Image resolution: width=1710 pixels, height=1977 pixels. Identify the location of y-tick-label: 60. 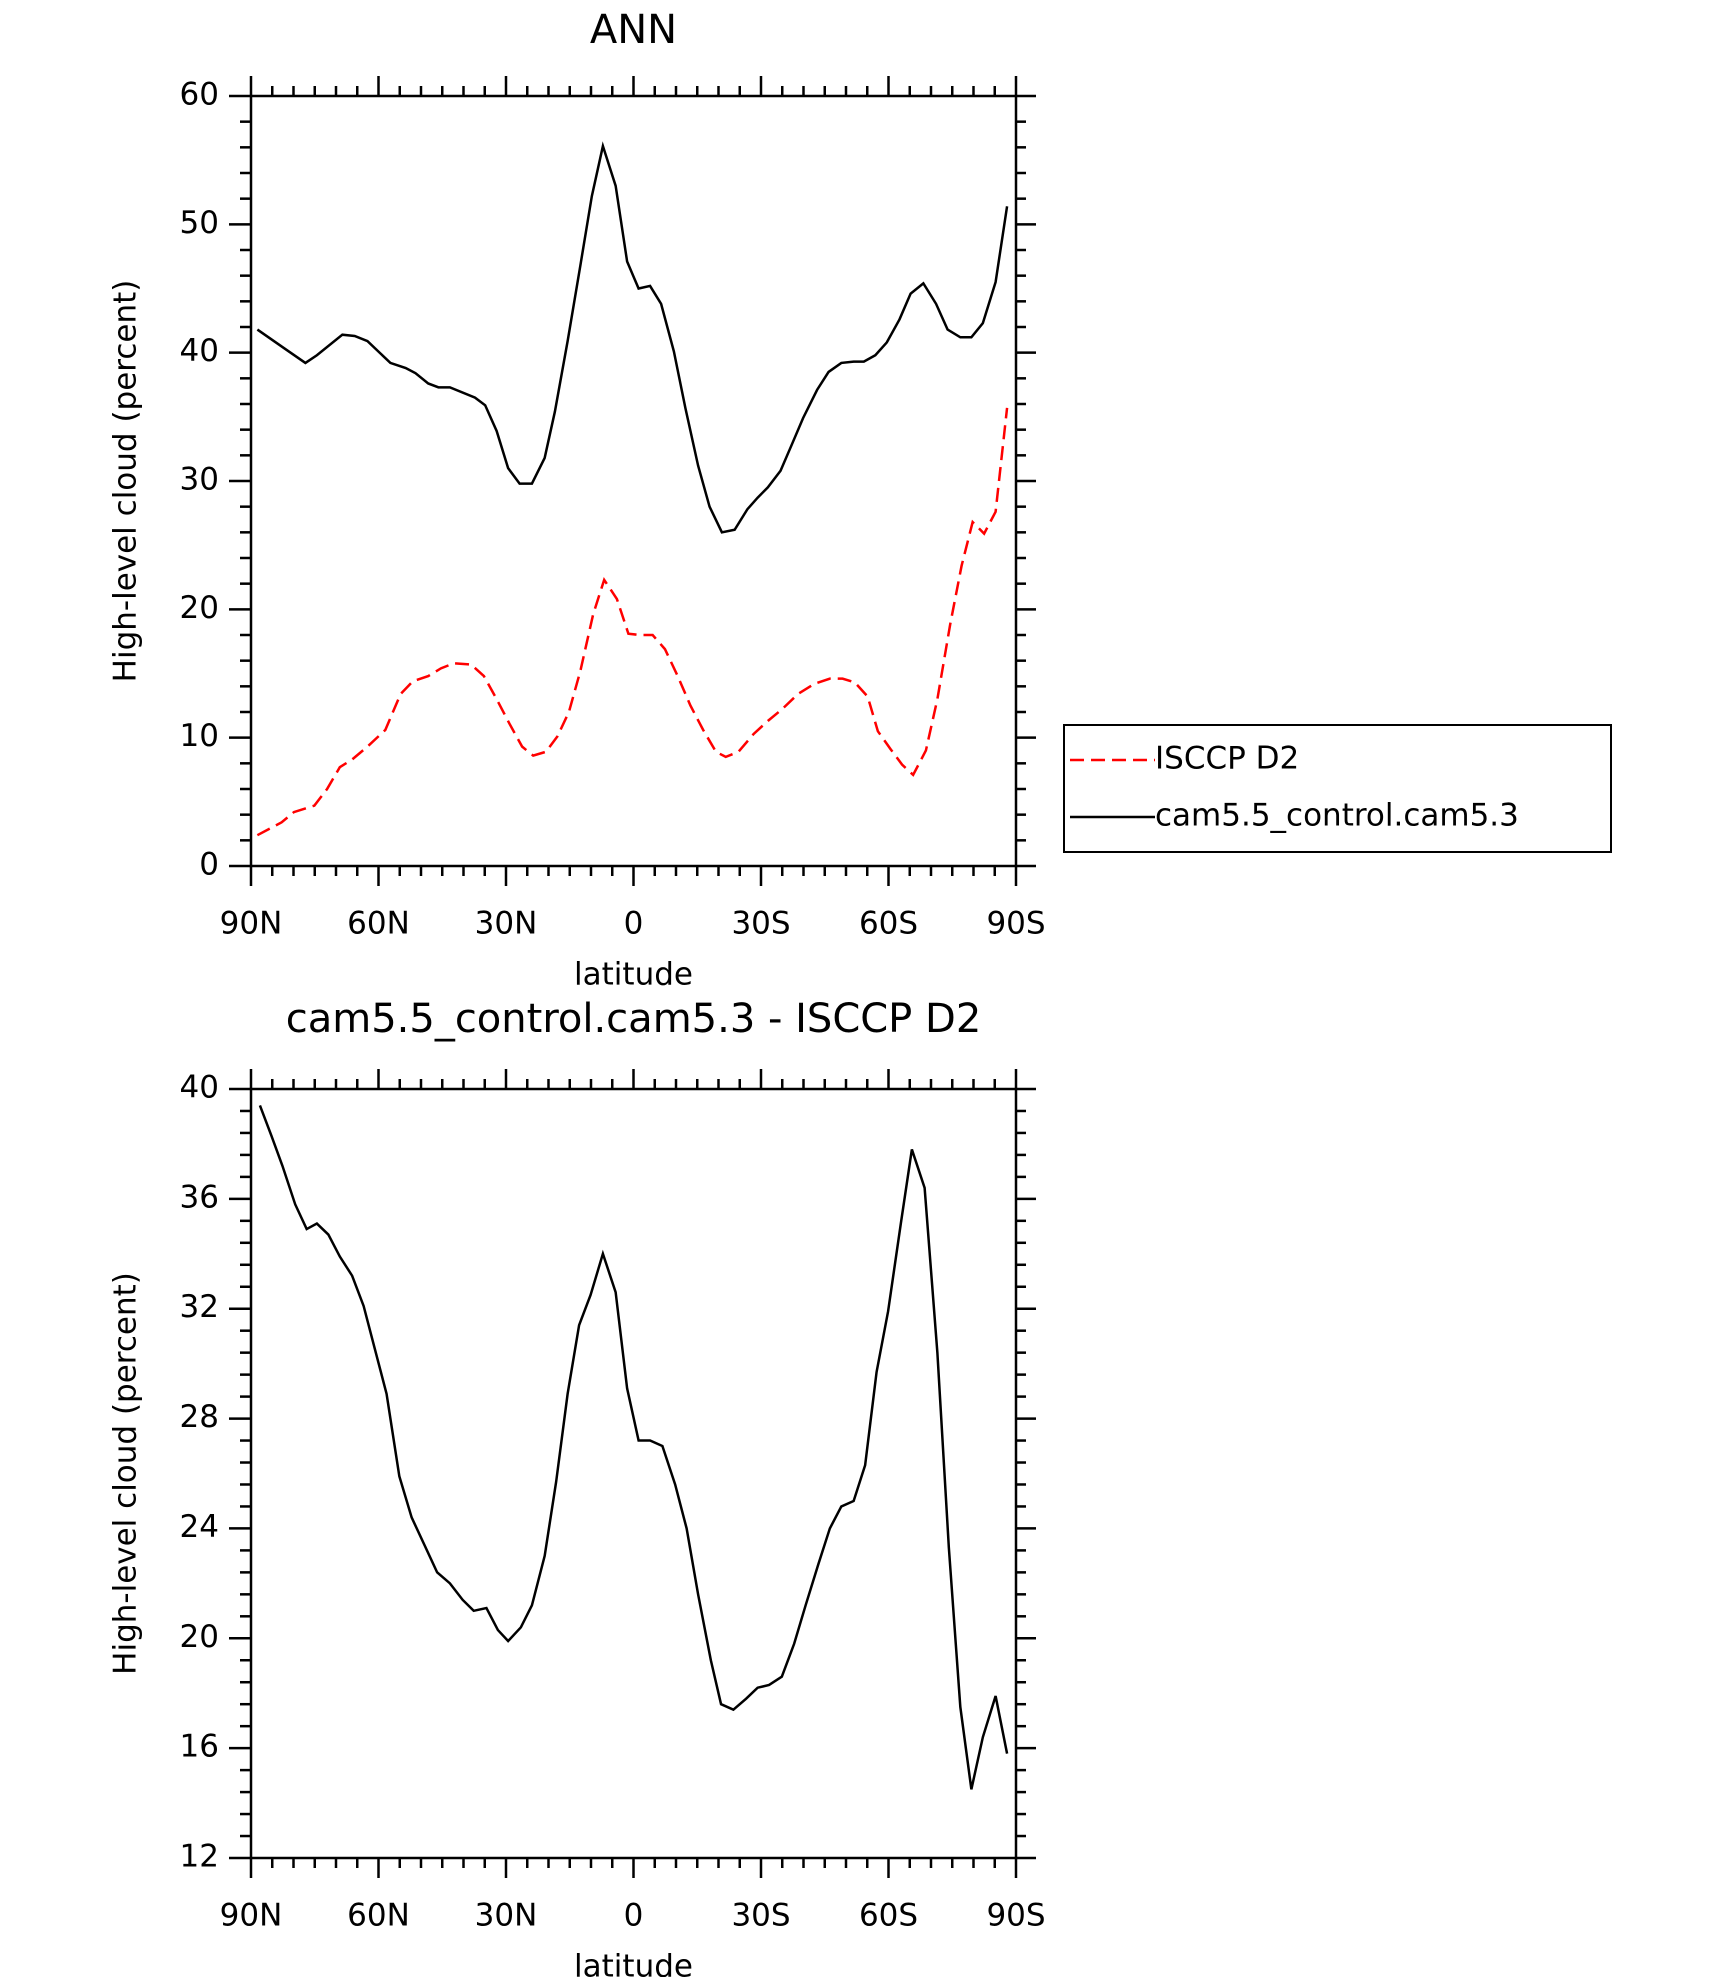
(199, 95).